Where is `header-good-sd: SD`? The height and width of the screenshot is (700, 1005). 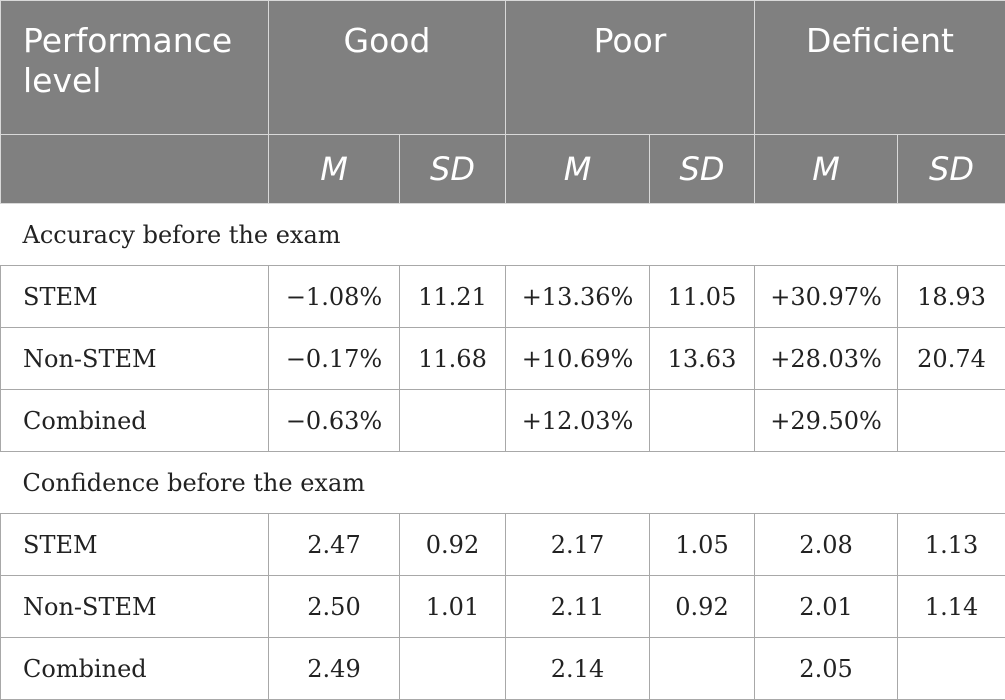 header-good-sd: SD is located at coordinates (453, 169).